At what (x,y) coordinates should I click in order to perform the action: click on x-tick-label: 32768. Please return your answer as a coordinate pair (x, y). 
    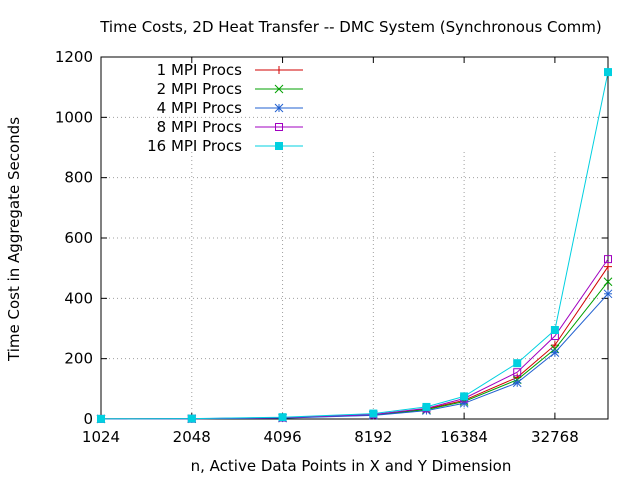
    Looking at the image, I should click on (555, 437).